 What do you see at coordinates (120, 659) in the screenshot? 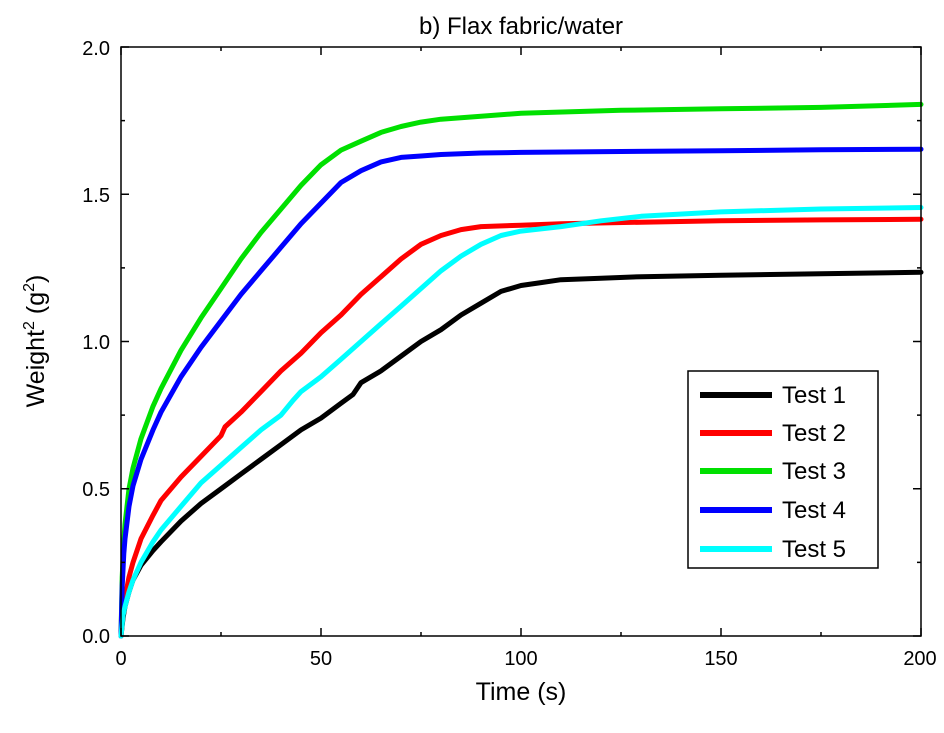
I see `x-tick-label: 0` at bounding box center [120, 659].